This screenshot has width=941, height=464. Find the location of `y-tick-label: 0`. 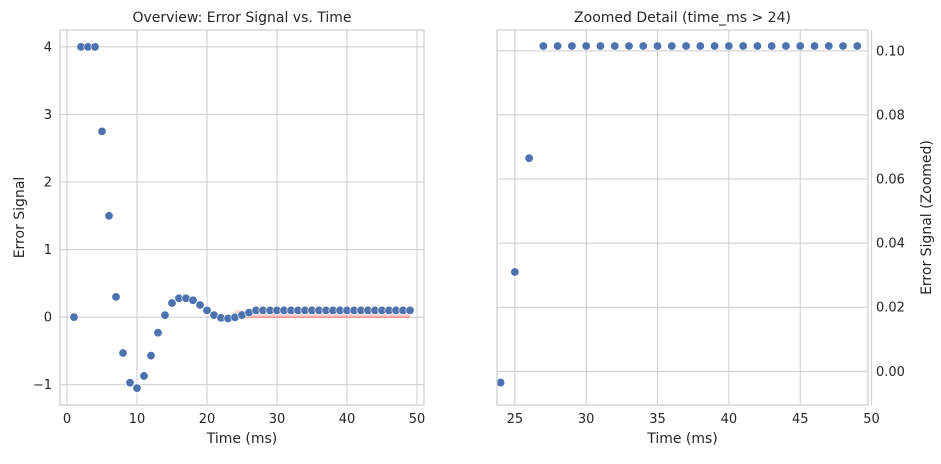

y-tick-label: 0 is located at coordinates (48, 318).